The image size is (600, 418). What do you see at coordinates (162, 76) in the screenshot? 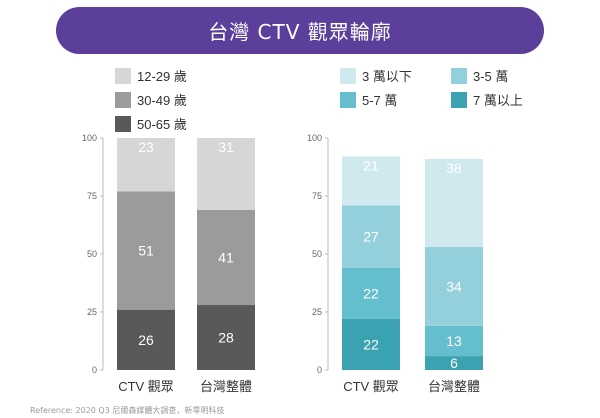
I see `legend-label: 12-29 歲` at bounding box center [162, 76].